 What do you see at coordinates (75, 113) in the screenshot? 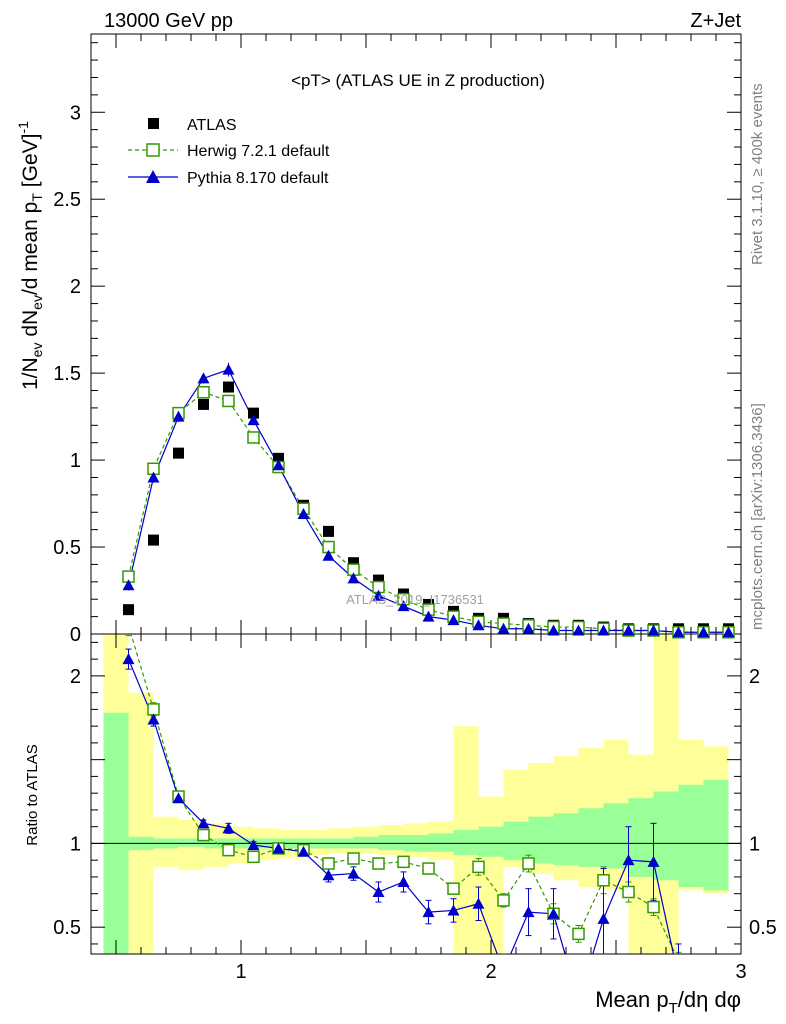
I see `y-tick-label: 3` at bounding box center [75, 113].